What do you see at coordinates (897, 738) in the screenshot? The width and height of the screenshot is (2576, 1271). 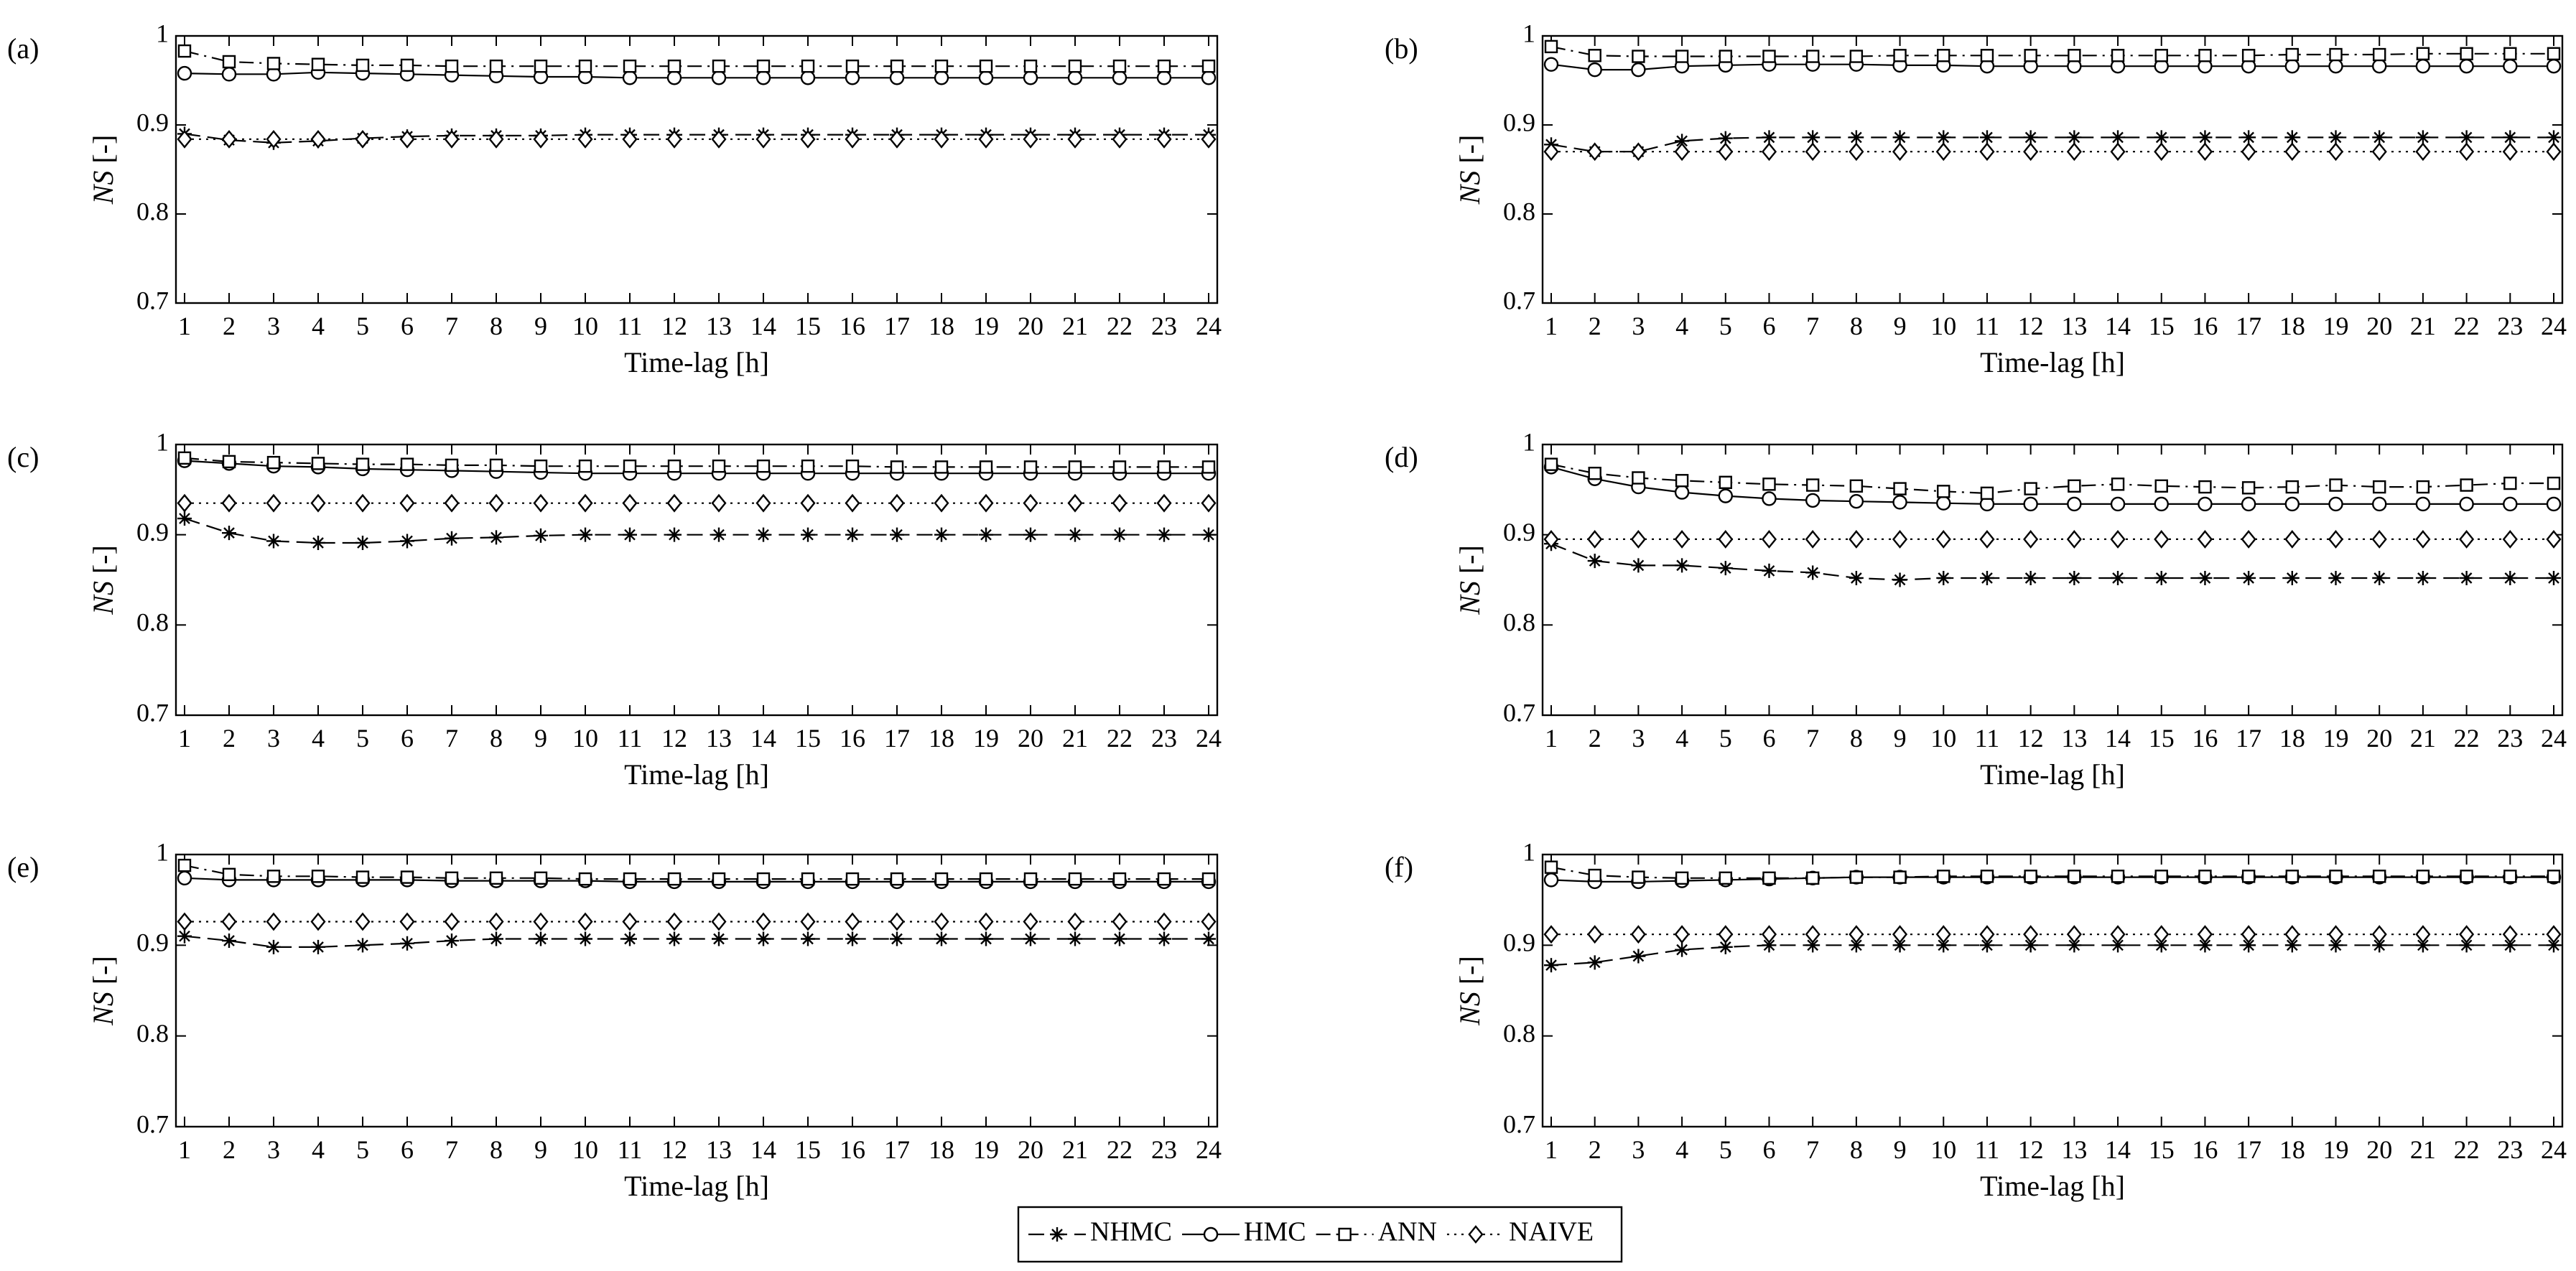 I see `x-tick-label: 17` at bounding box center [897, 738].